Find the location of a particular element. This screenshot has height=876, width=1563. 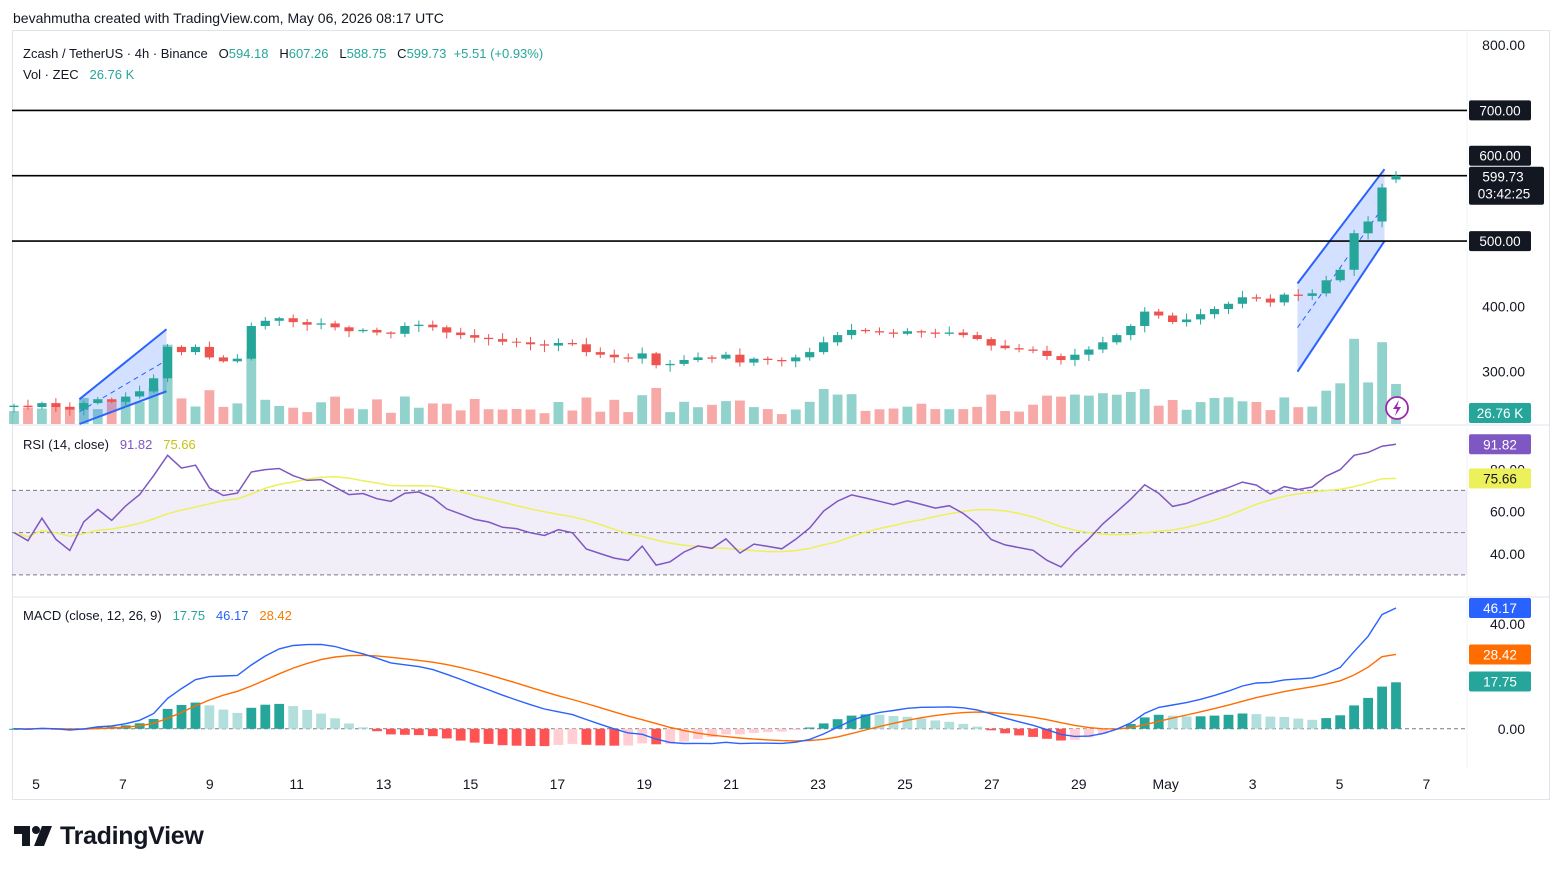

lightning-icon is located at coordinates (1397, 408).